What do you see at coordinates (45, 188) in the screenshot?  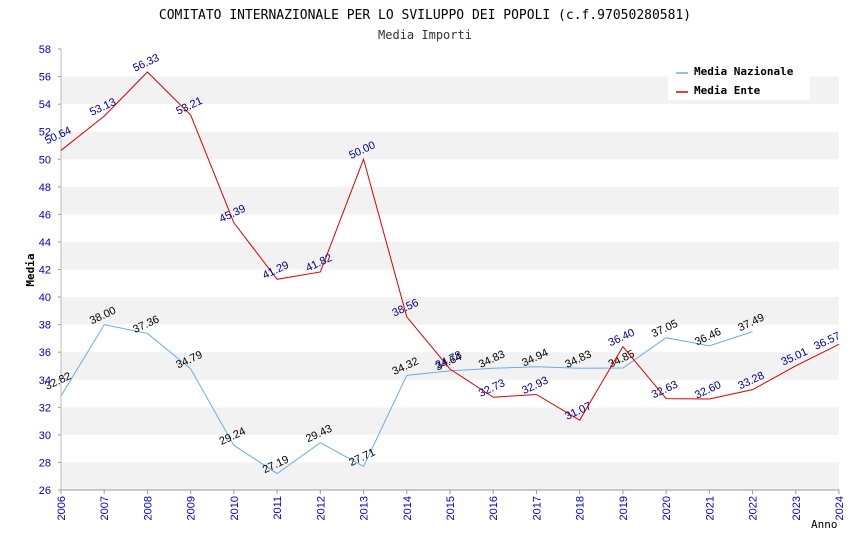 I see `y-tick-label: 48` at bounding box center [45, 188].